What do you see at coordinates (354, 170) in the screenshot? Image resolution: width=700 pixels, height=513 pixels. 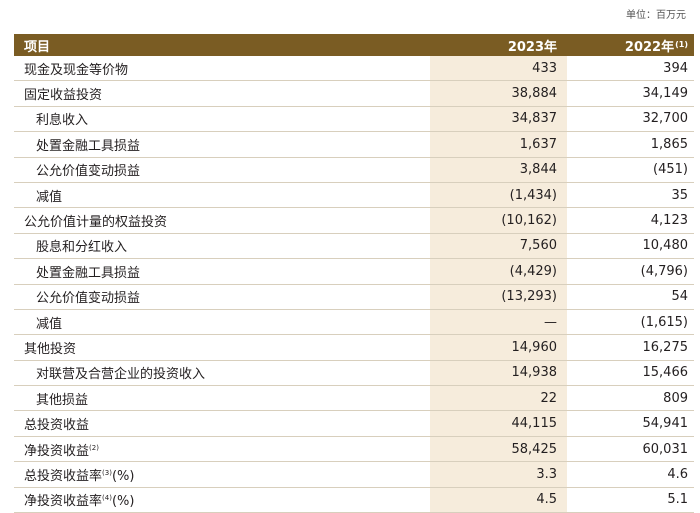 I see `table-row: 公允价值变动损益 3,844 (451)` at bounding box center [354, 170].